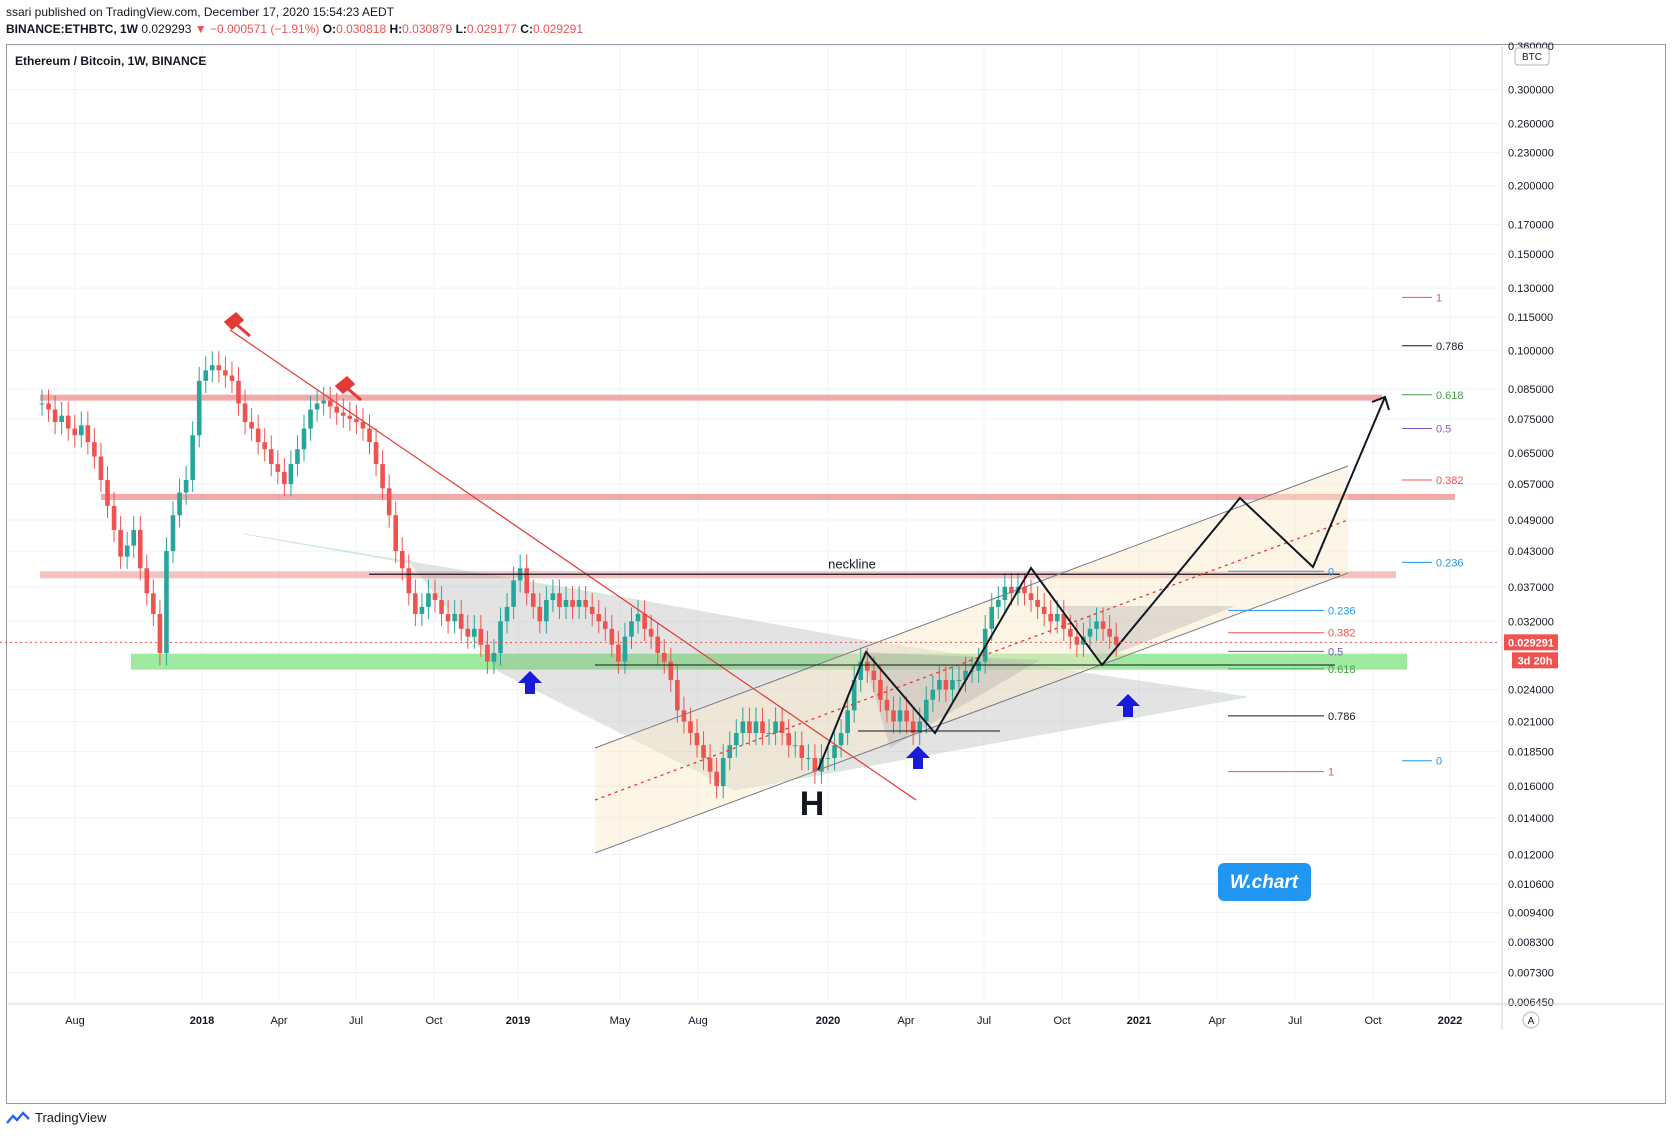 The width and height of the screenshot is (1672, 1138). I want to click on price-tick-label: 0.049000, so click(1531, 521).